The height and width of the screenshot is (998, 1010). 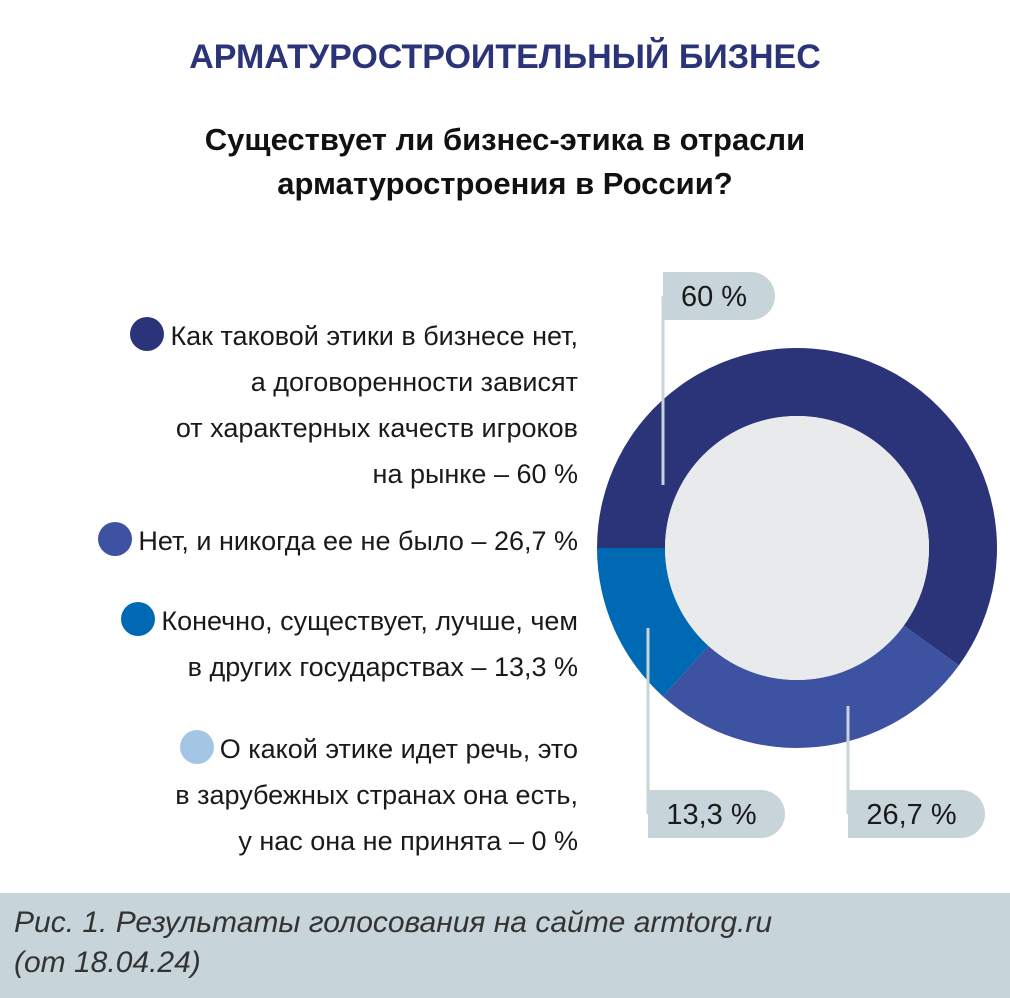 I want to click on donut-hole, so click(x=797, y=548).